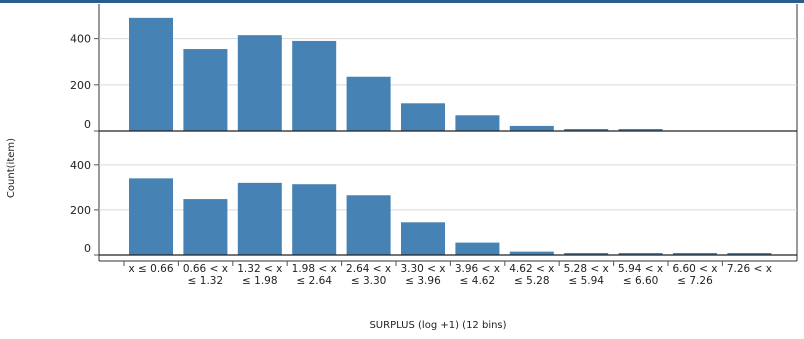 The width and height of the screenshot is (804, 339). I want to click on x-tick-label: ≤ 1.32, so click(206, 281).